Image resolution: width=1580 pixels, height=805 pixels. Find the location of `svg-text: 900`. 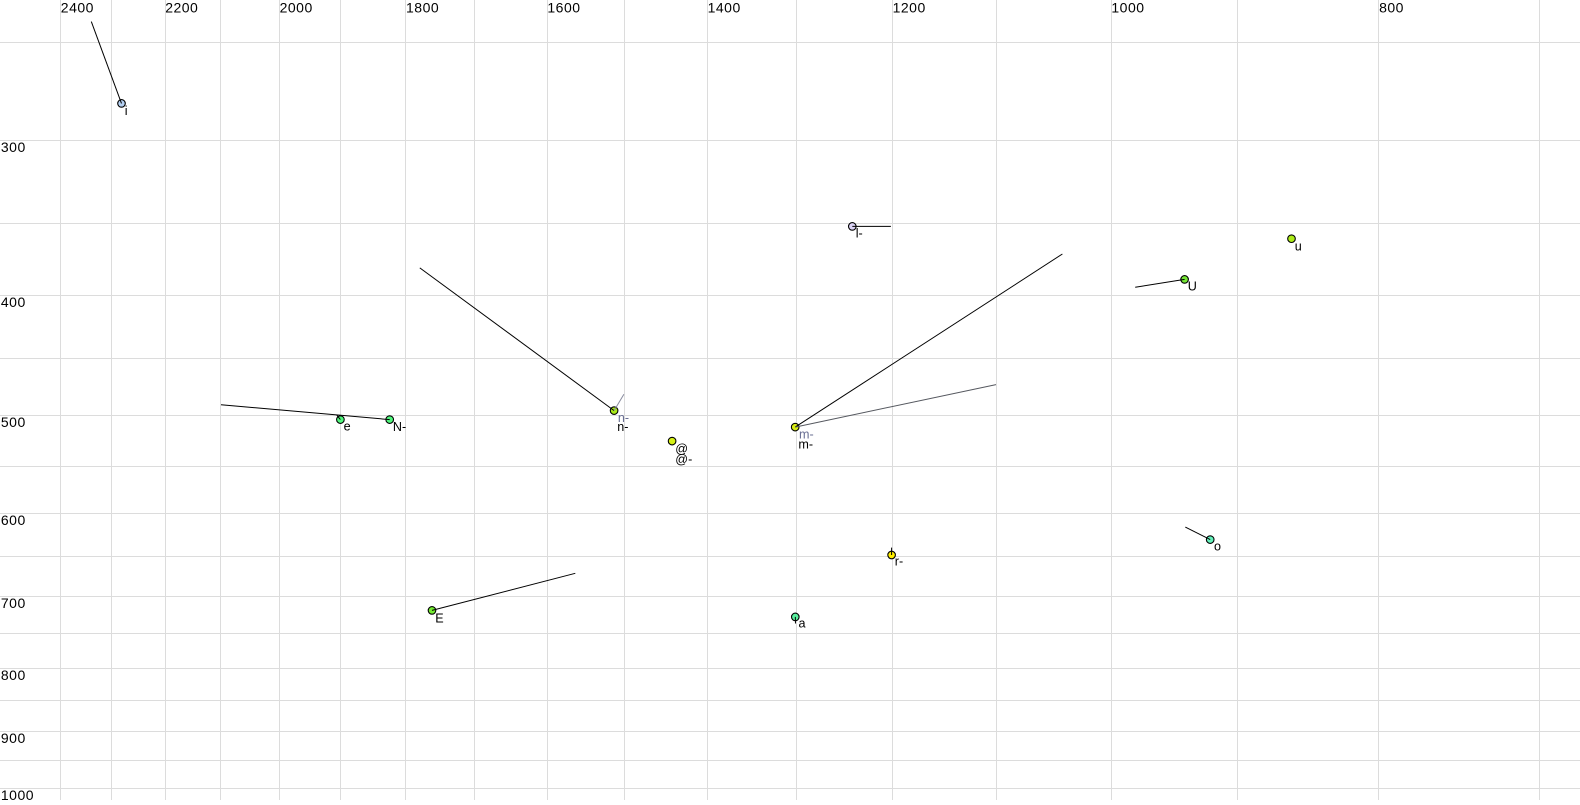

svg-text: 900 is located at coordinates (13, 738).